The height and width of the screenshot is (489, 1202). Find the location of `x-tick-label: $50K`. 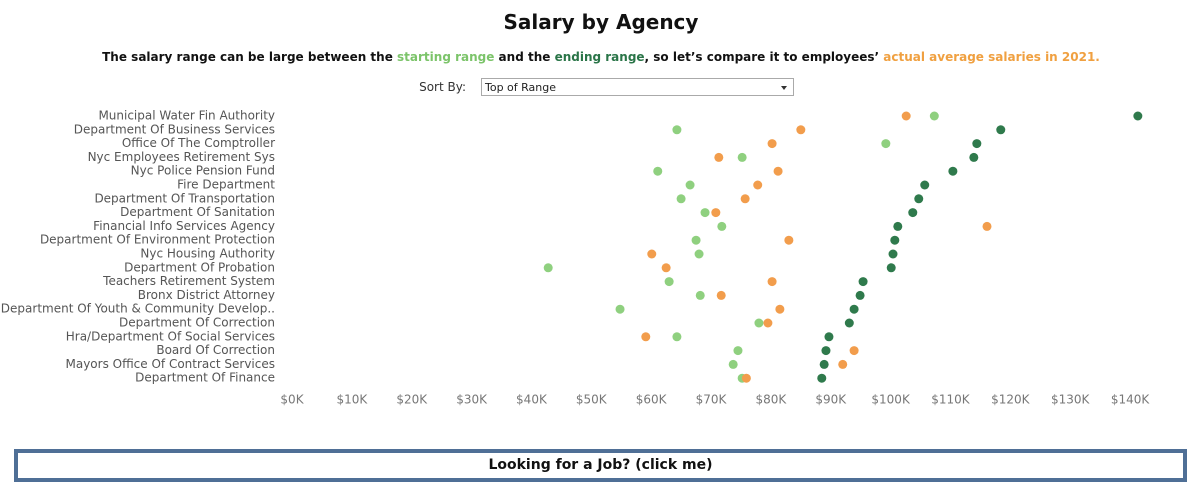

x-tick-label: $50K is located at coordinates (592, 400).